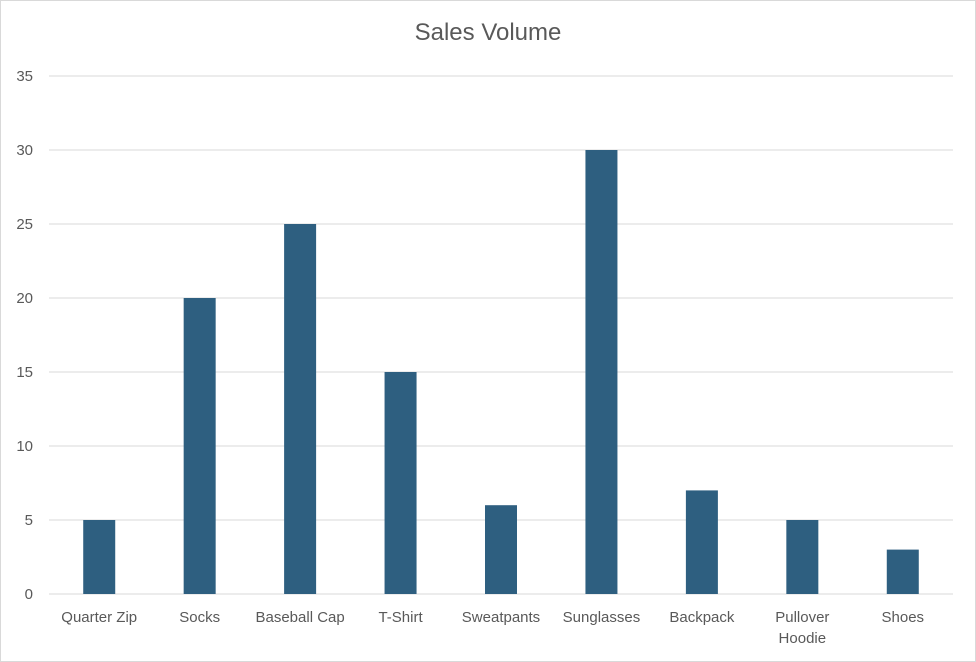  Describe the element at coordinates (24, 446) in the screenshot. I see `y-tick-label: 10` at that location.